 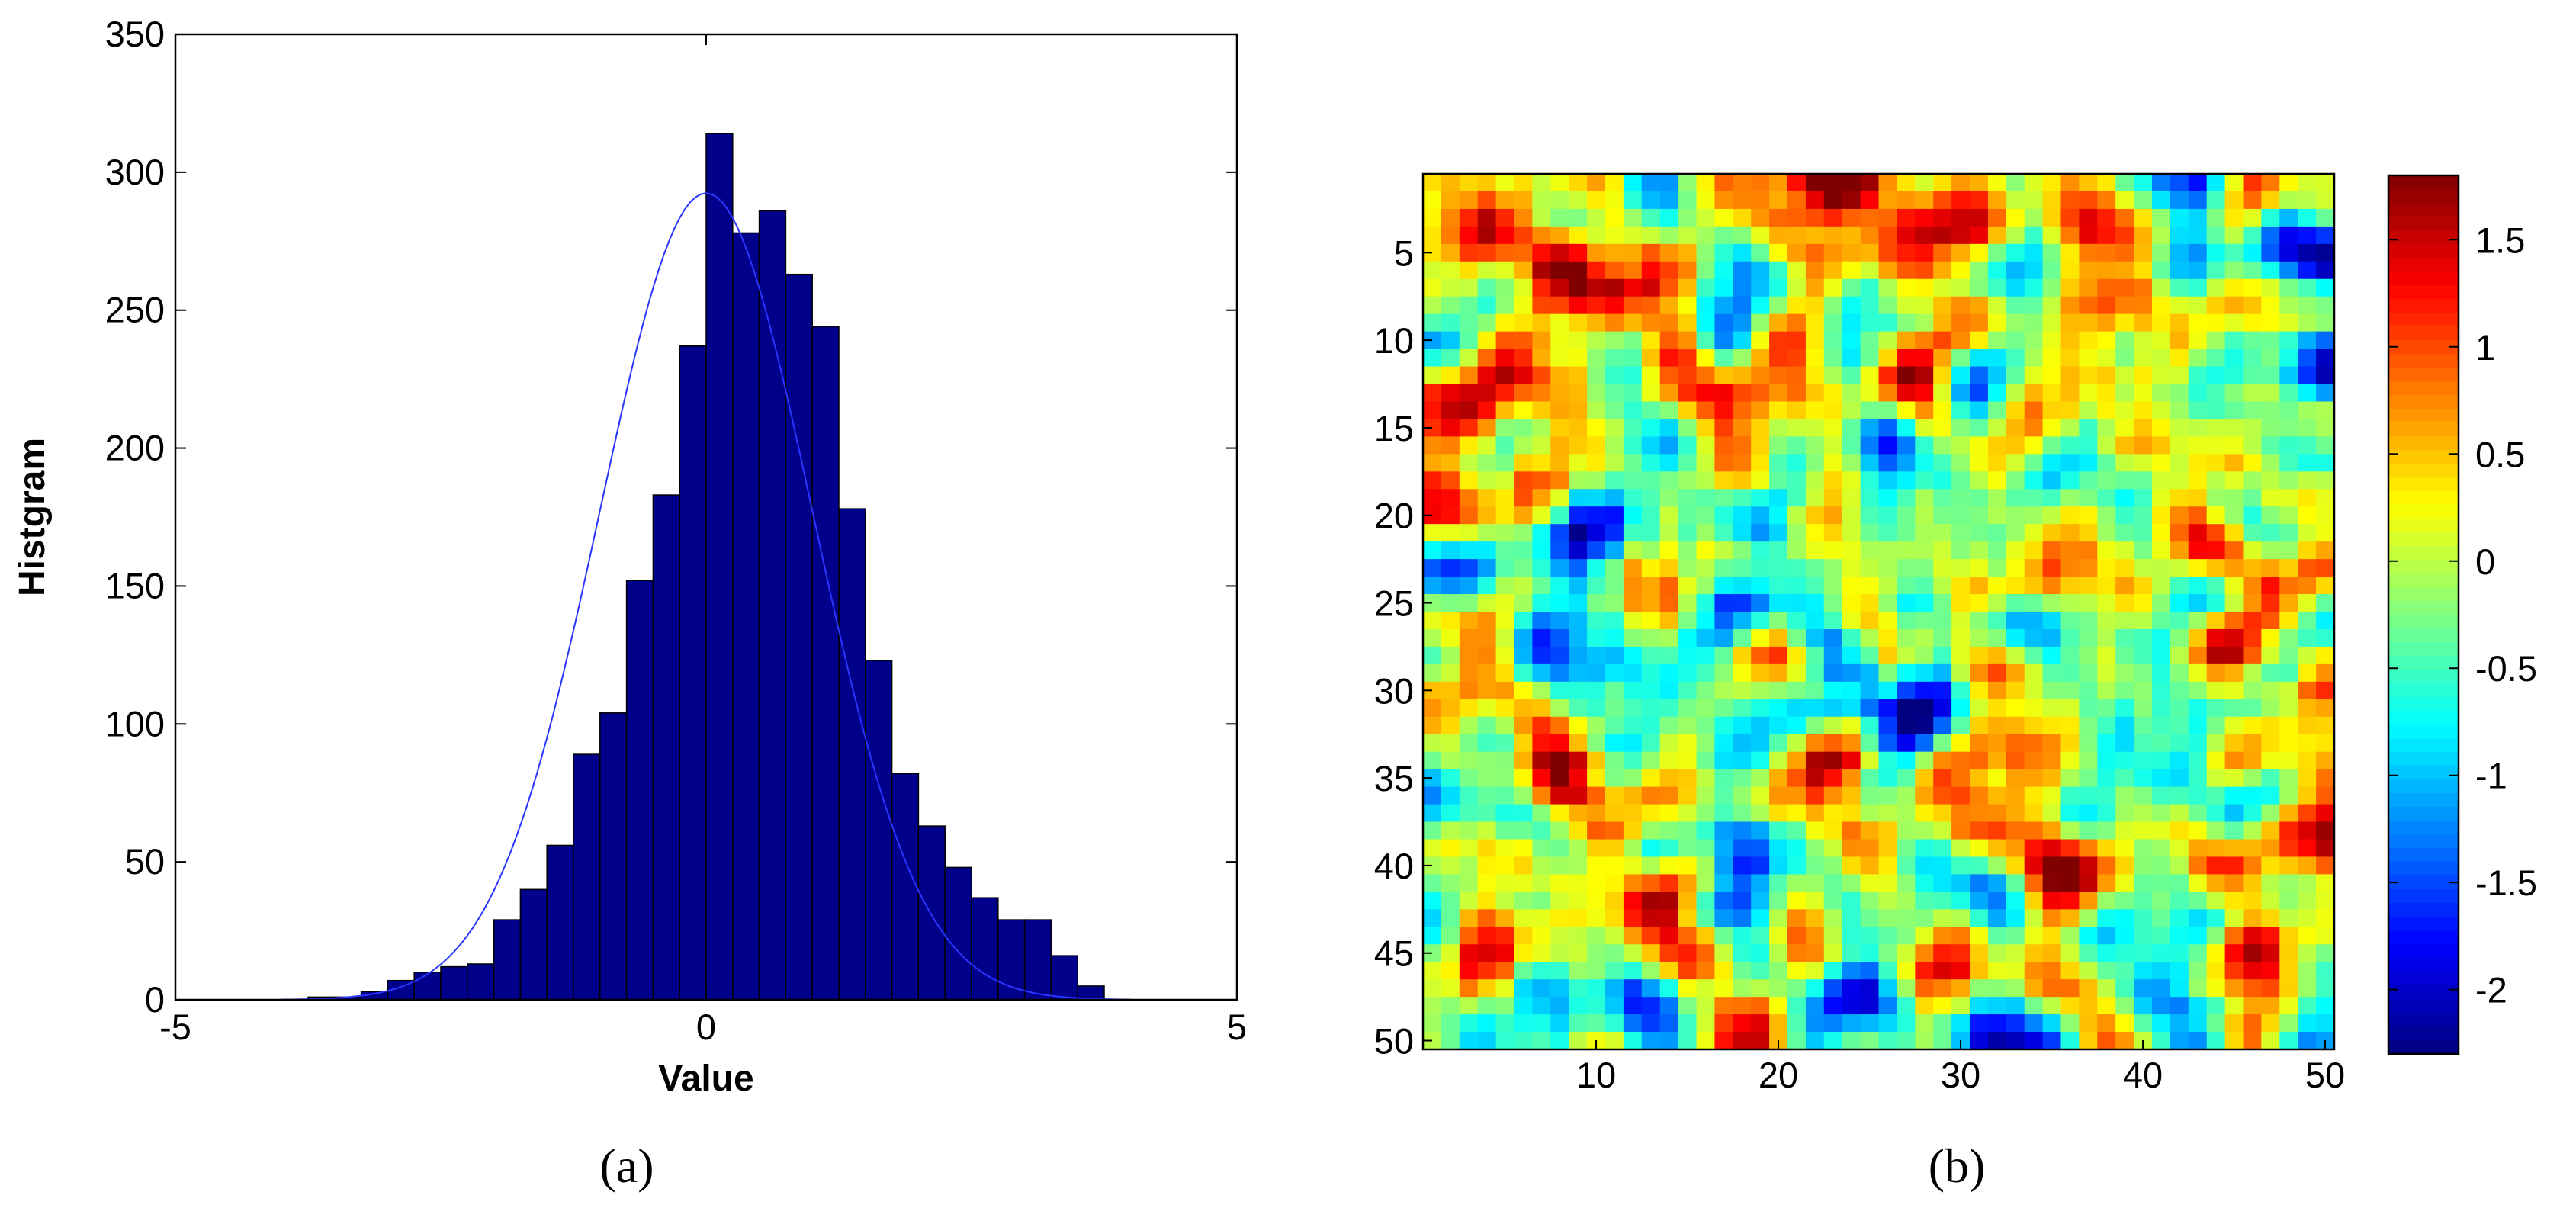 I want to click on y-tick-label: 300, so click(x=135, y=172).